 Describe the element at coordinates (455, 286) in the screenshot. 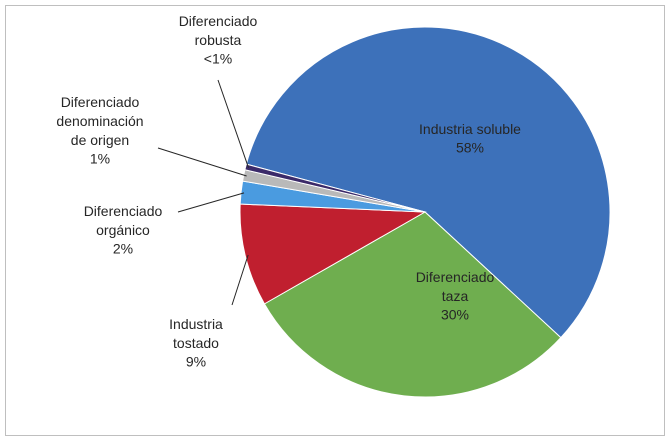

I see `slice-label: Diferenciado taza` at that location.